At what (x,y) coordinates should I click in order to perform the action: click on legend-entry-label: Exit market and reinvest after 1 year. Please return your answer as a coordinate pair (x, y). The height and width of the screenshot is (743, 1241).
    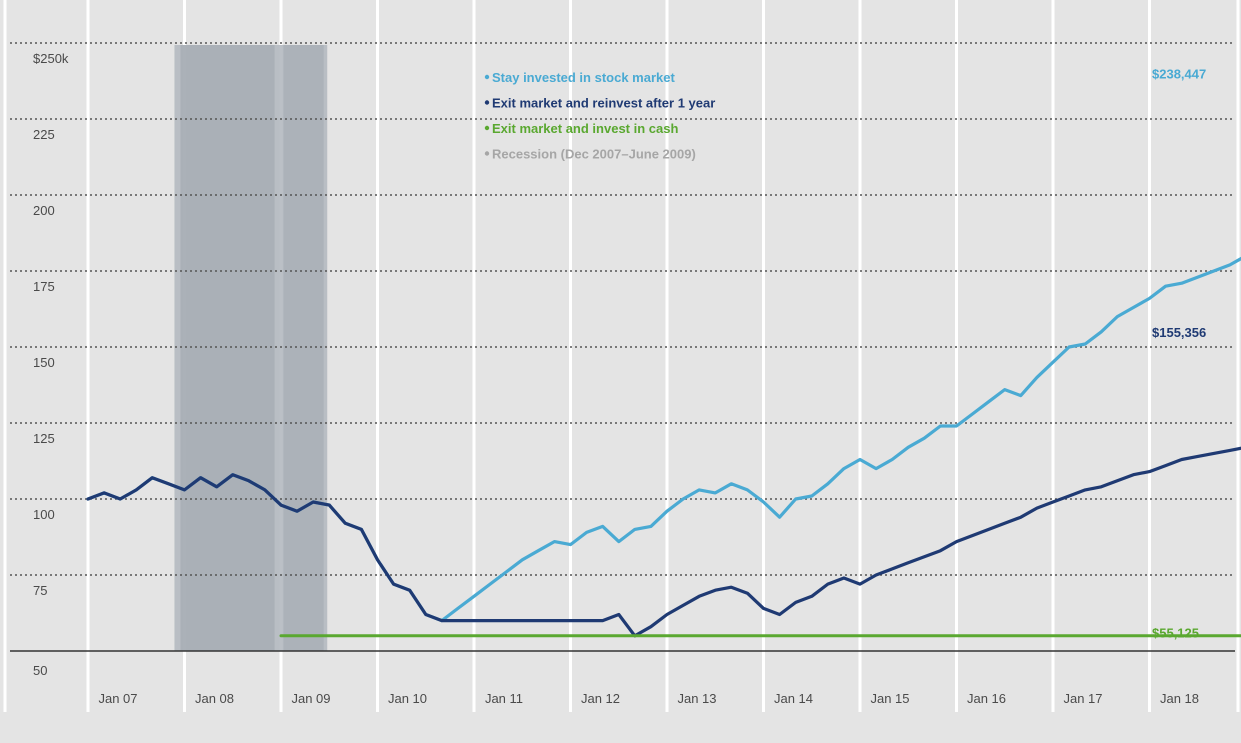
    Looking at the image, I should click on (603, 103).